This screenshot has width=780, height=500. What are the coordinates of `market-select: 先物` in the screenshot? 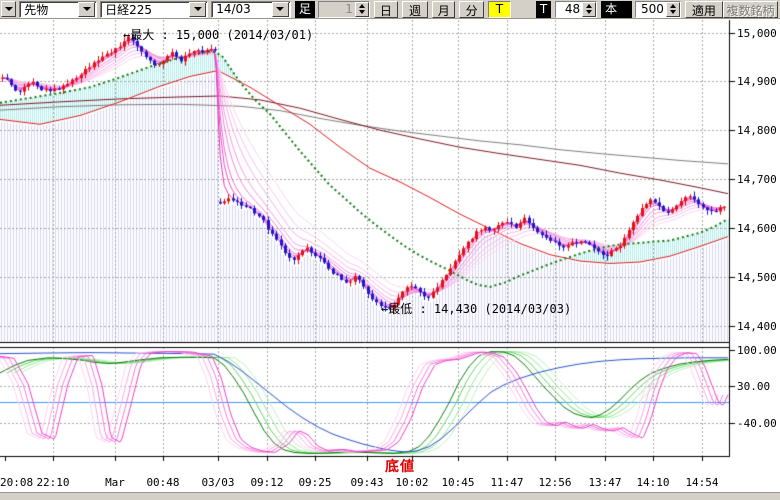 It's located at (58, 9).